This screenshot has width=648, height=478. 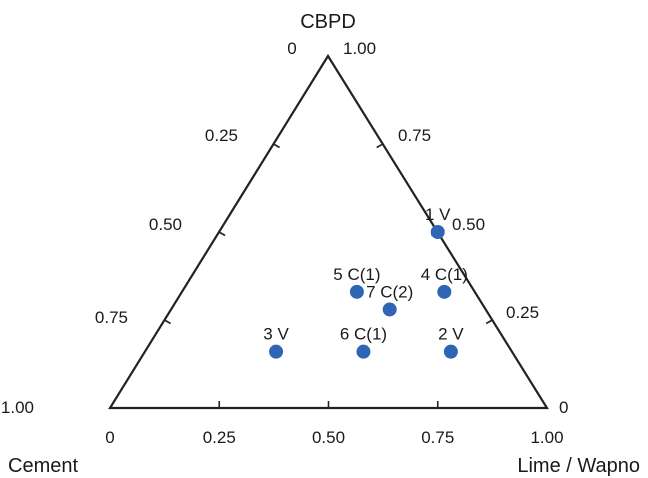 I want to click on left-tick-label: 0.75, so click(x=111, y=317).